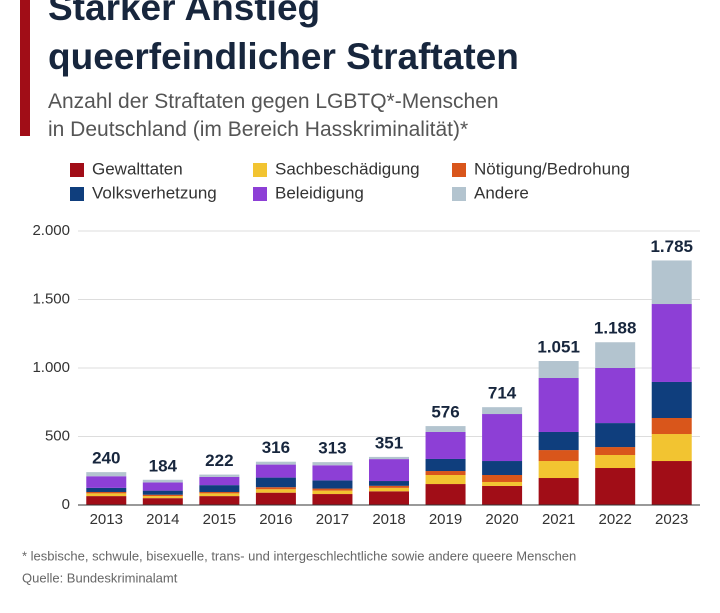 The width and height of the screenshot is (720, 613). I want to click on total-label: 576, so click(445, 412).